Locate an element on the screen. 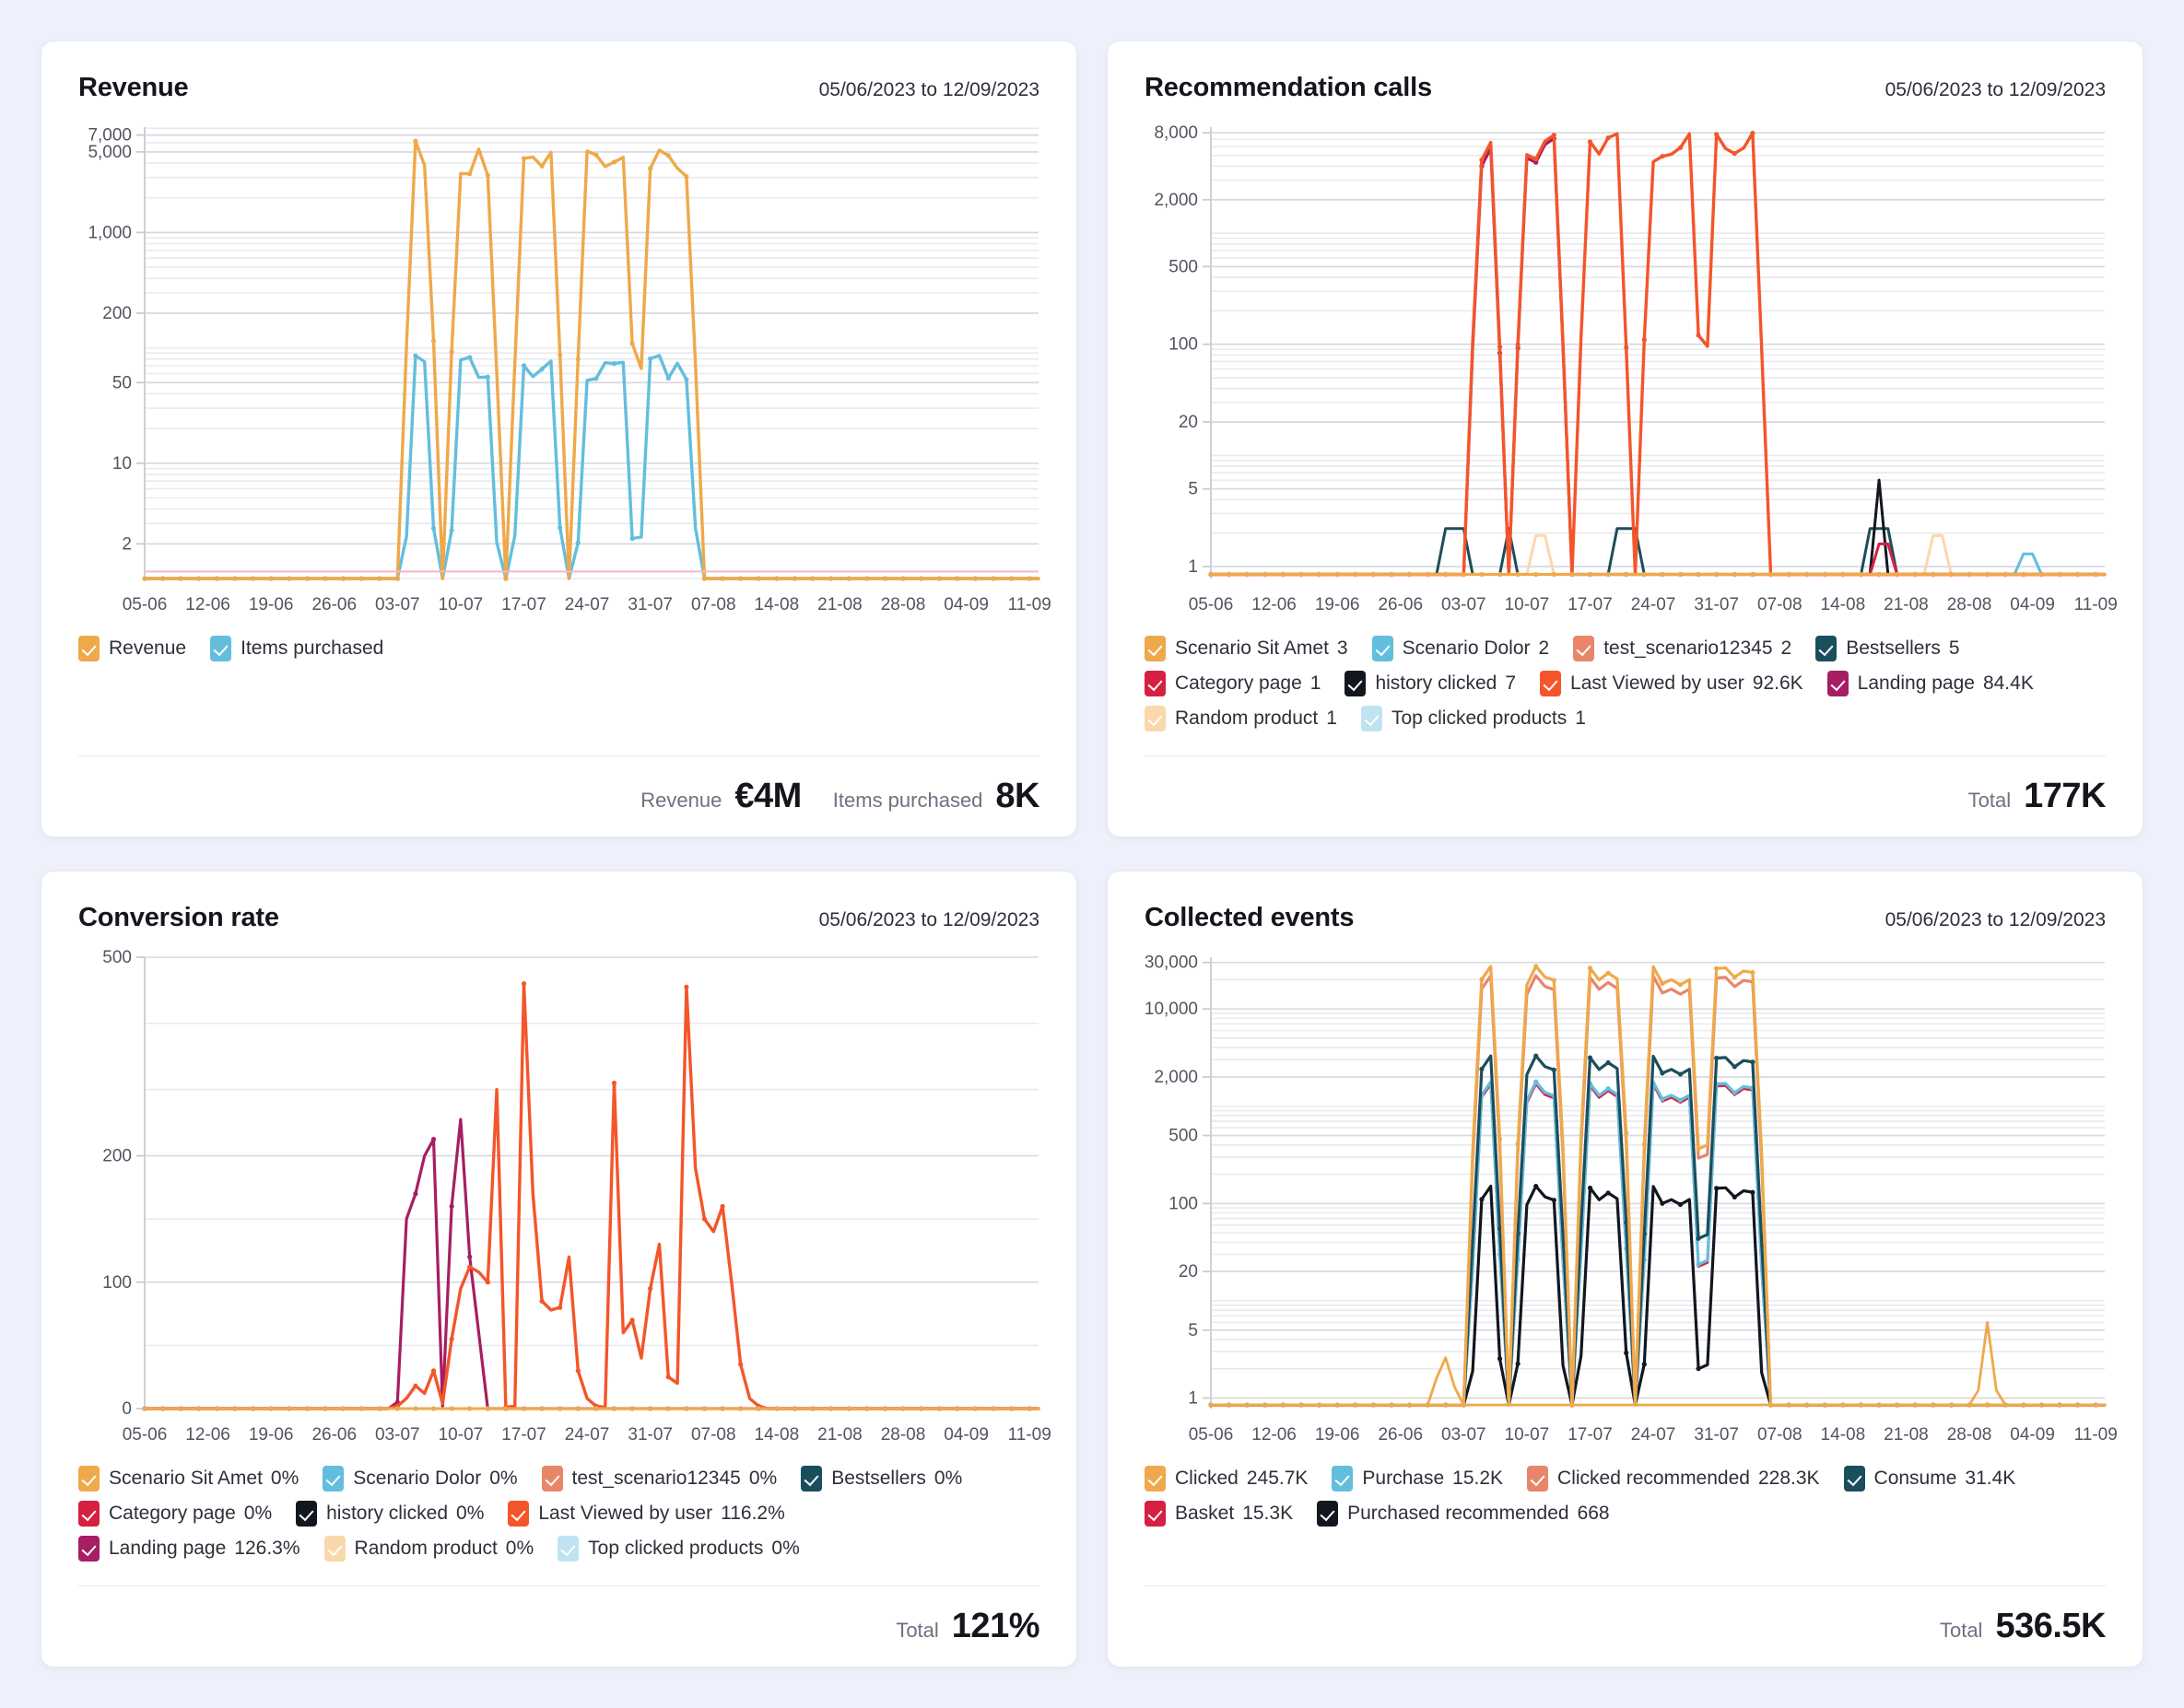  svg-text: 12-06 is located at coordinates (1274, 1435).